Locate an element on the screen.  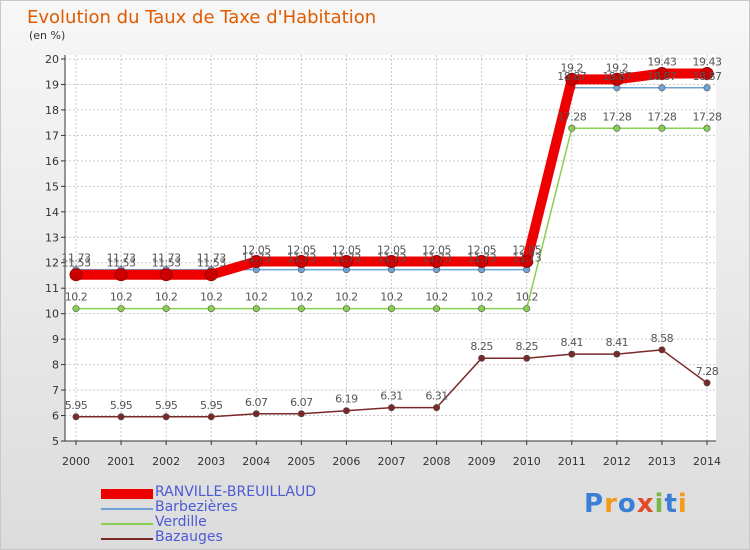
x-tick-label: 2002 is located at coordinates (166, 461).